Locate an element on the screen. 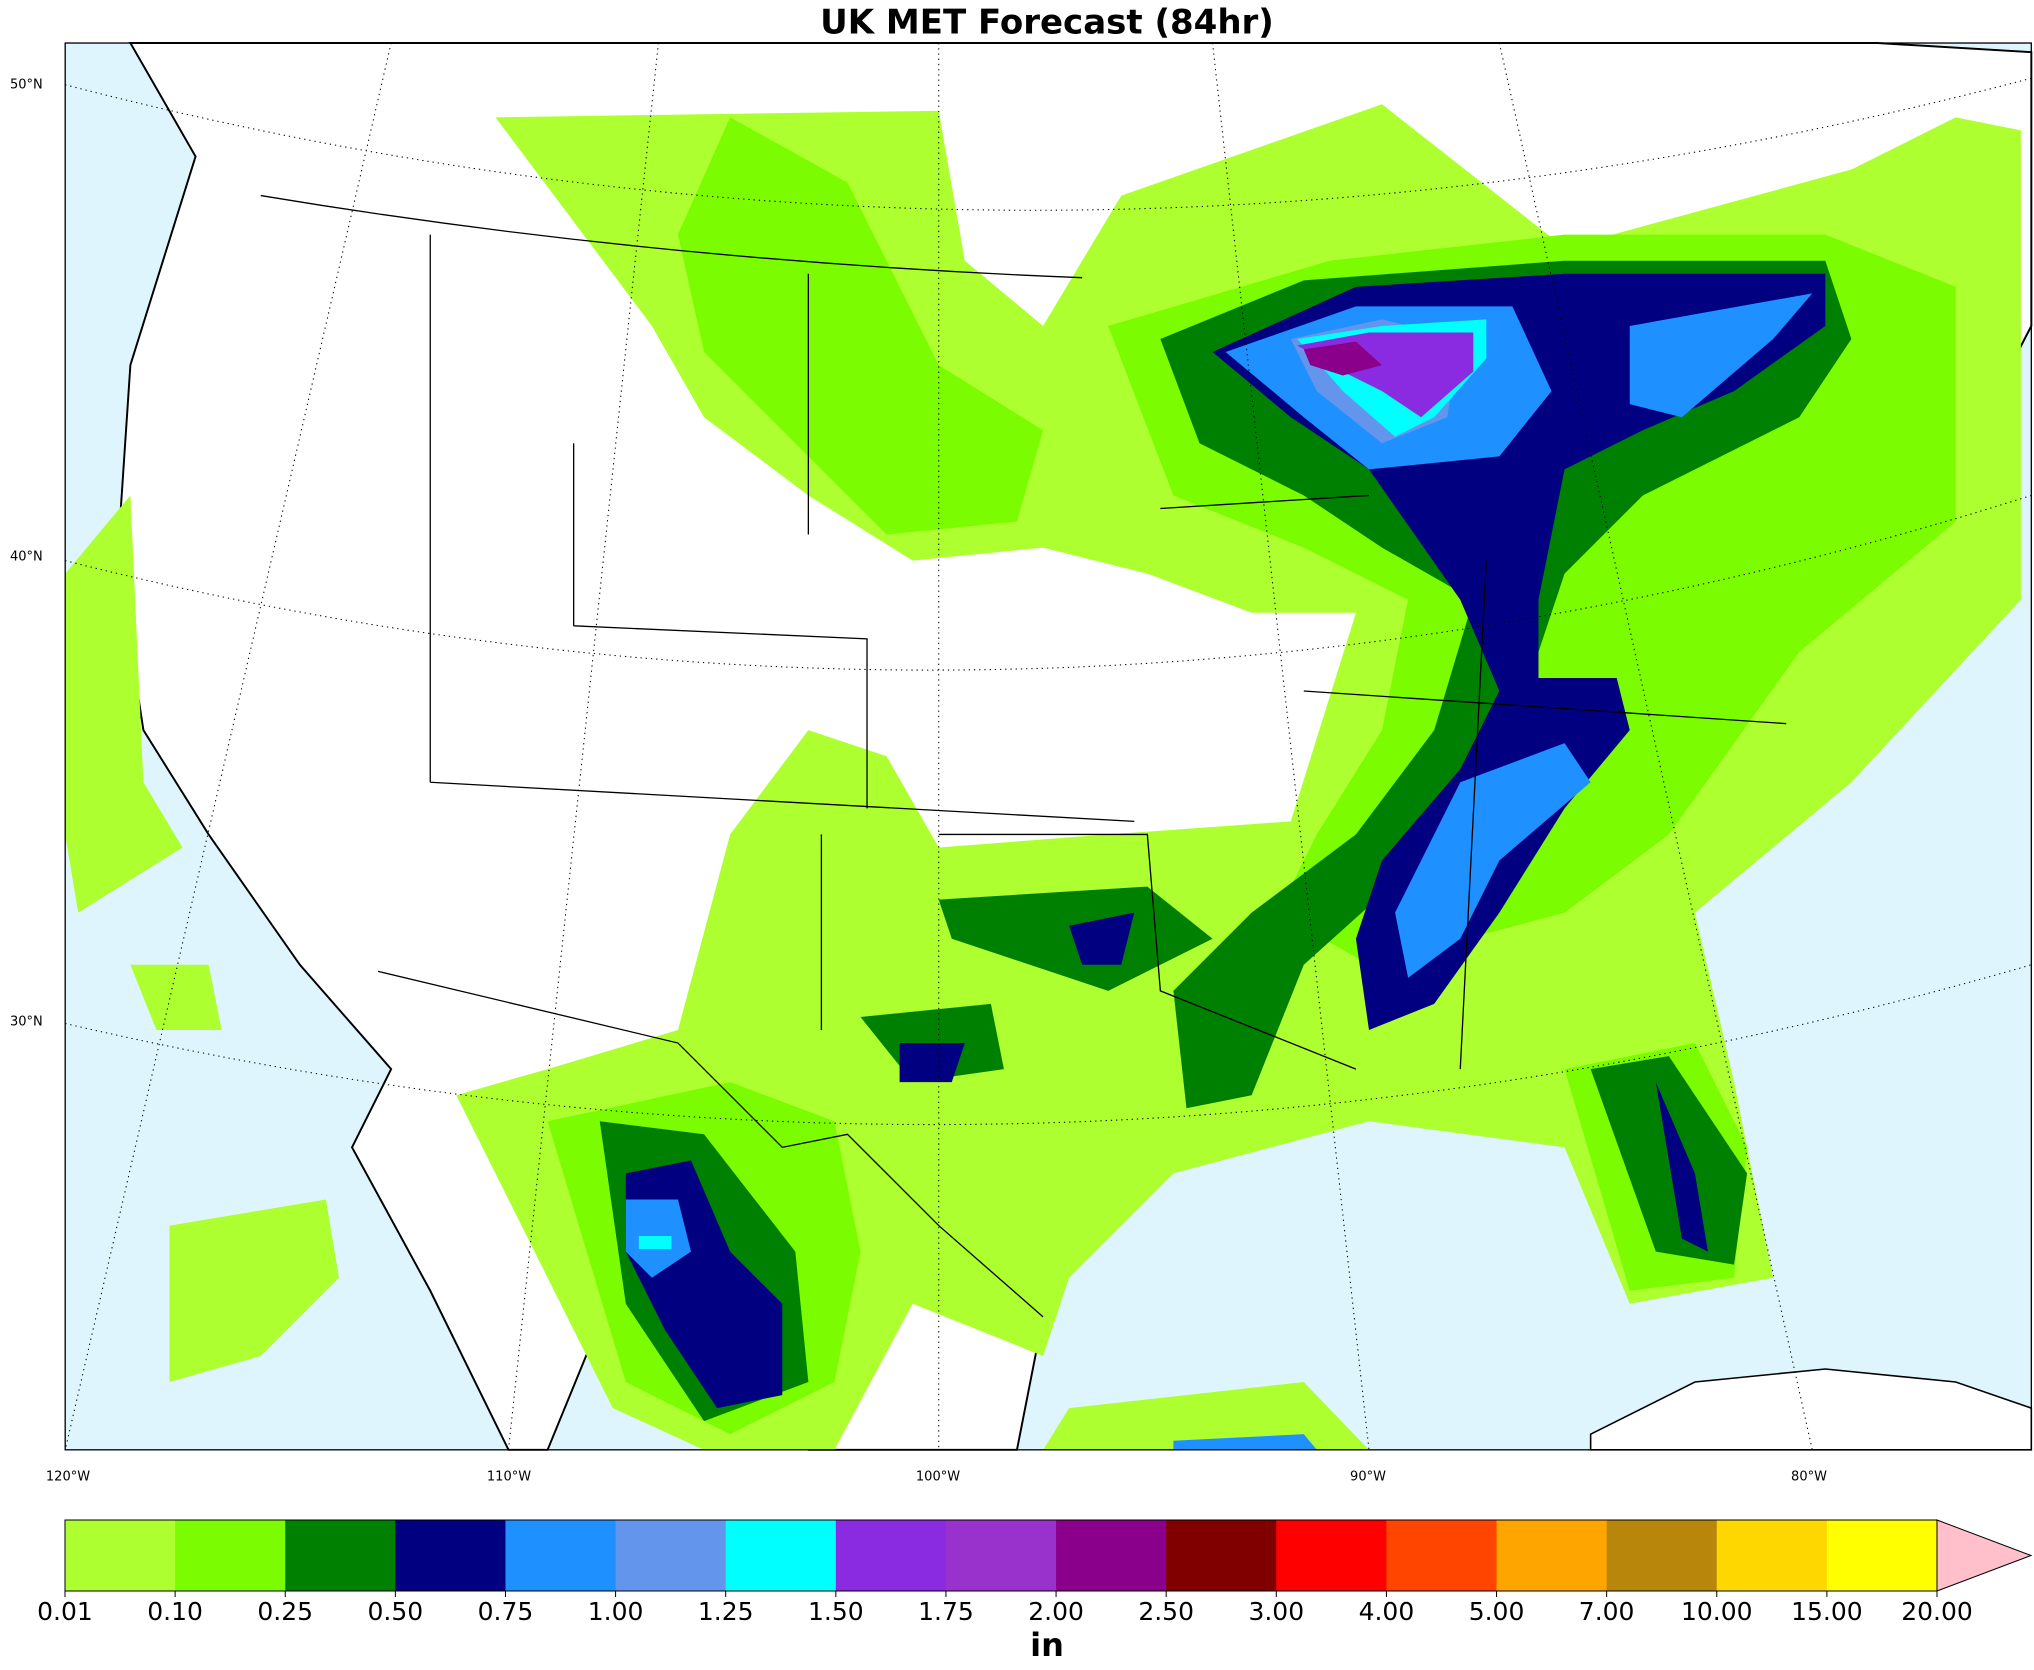 The height and width of the screenshot is (1670, 2034). colorbar-tick-label: 0.75 is located at coordinates (506, 1611).